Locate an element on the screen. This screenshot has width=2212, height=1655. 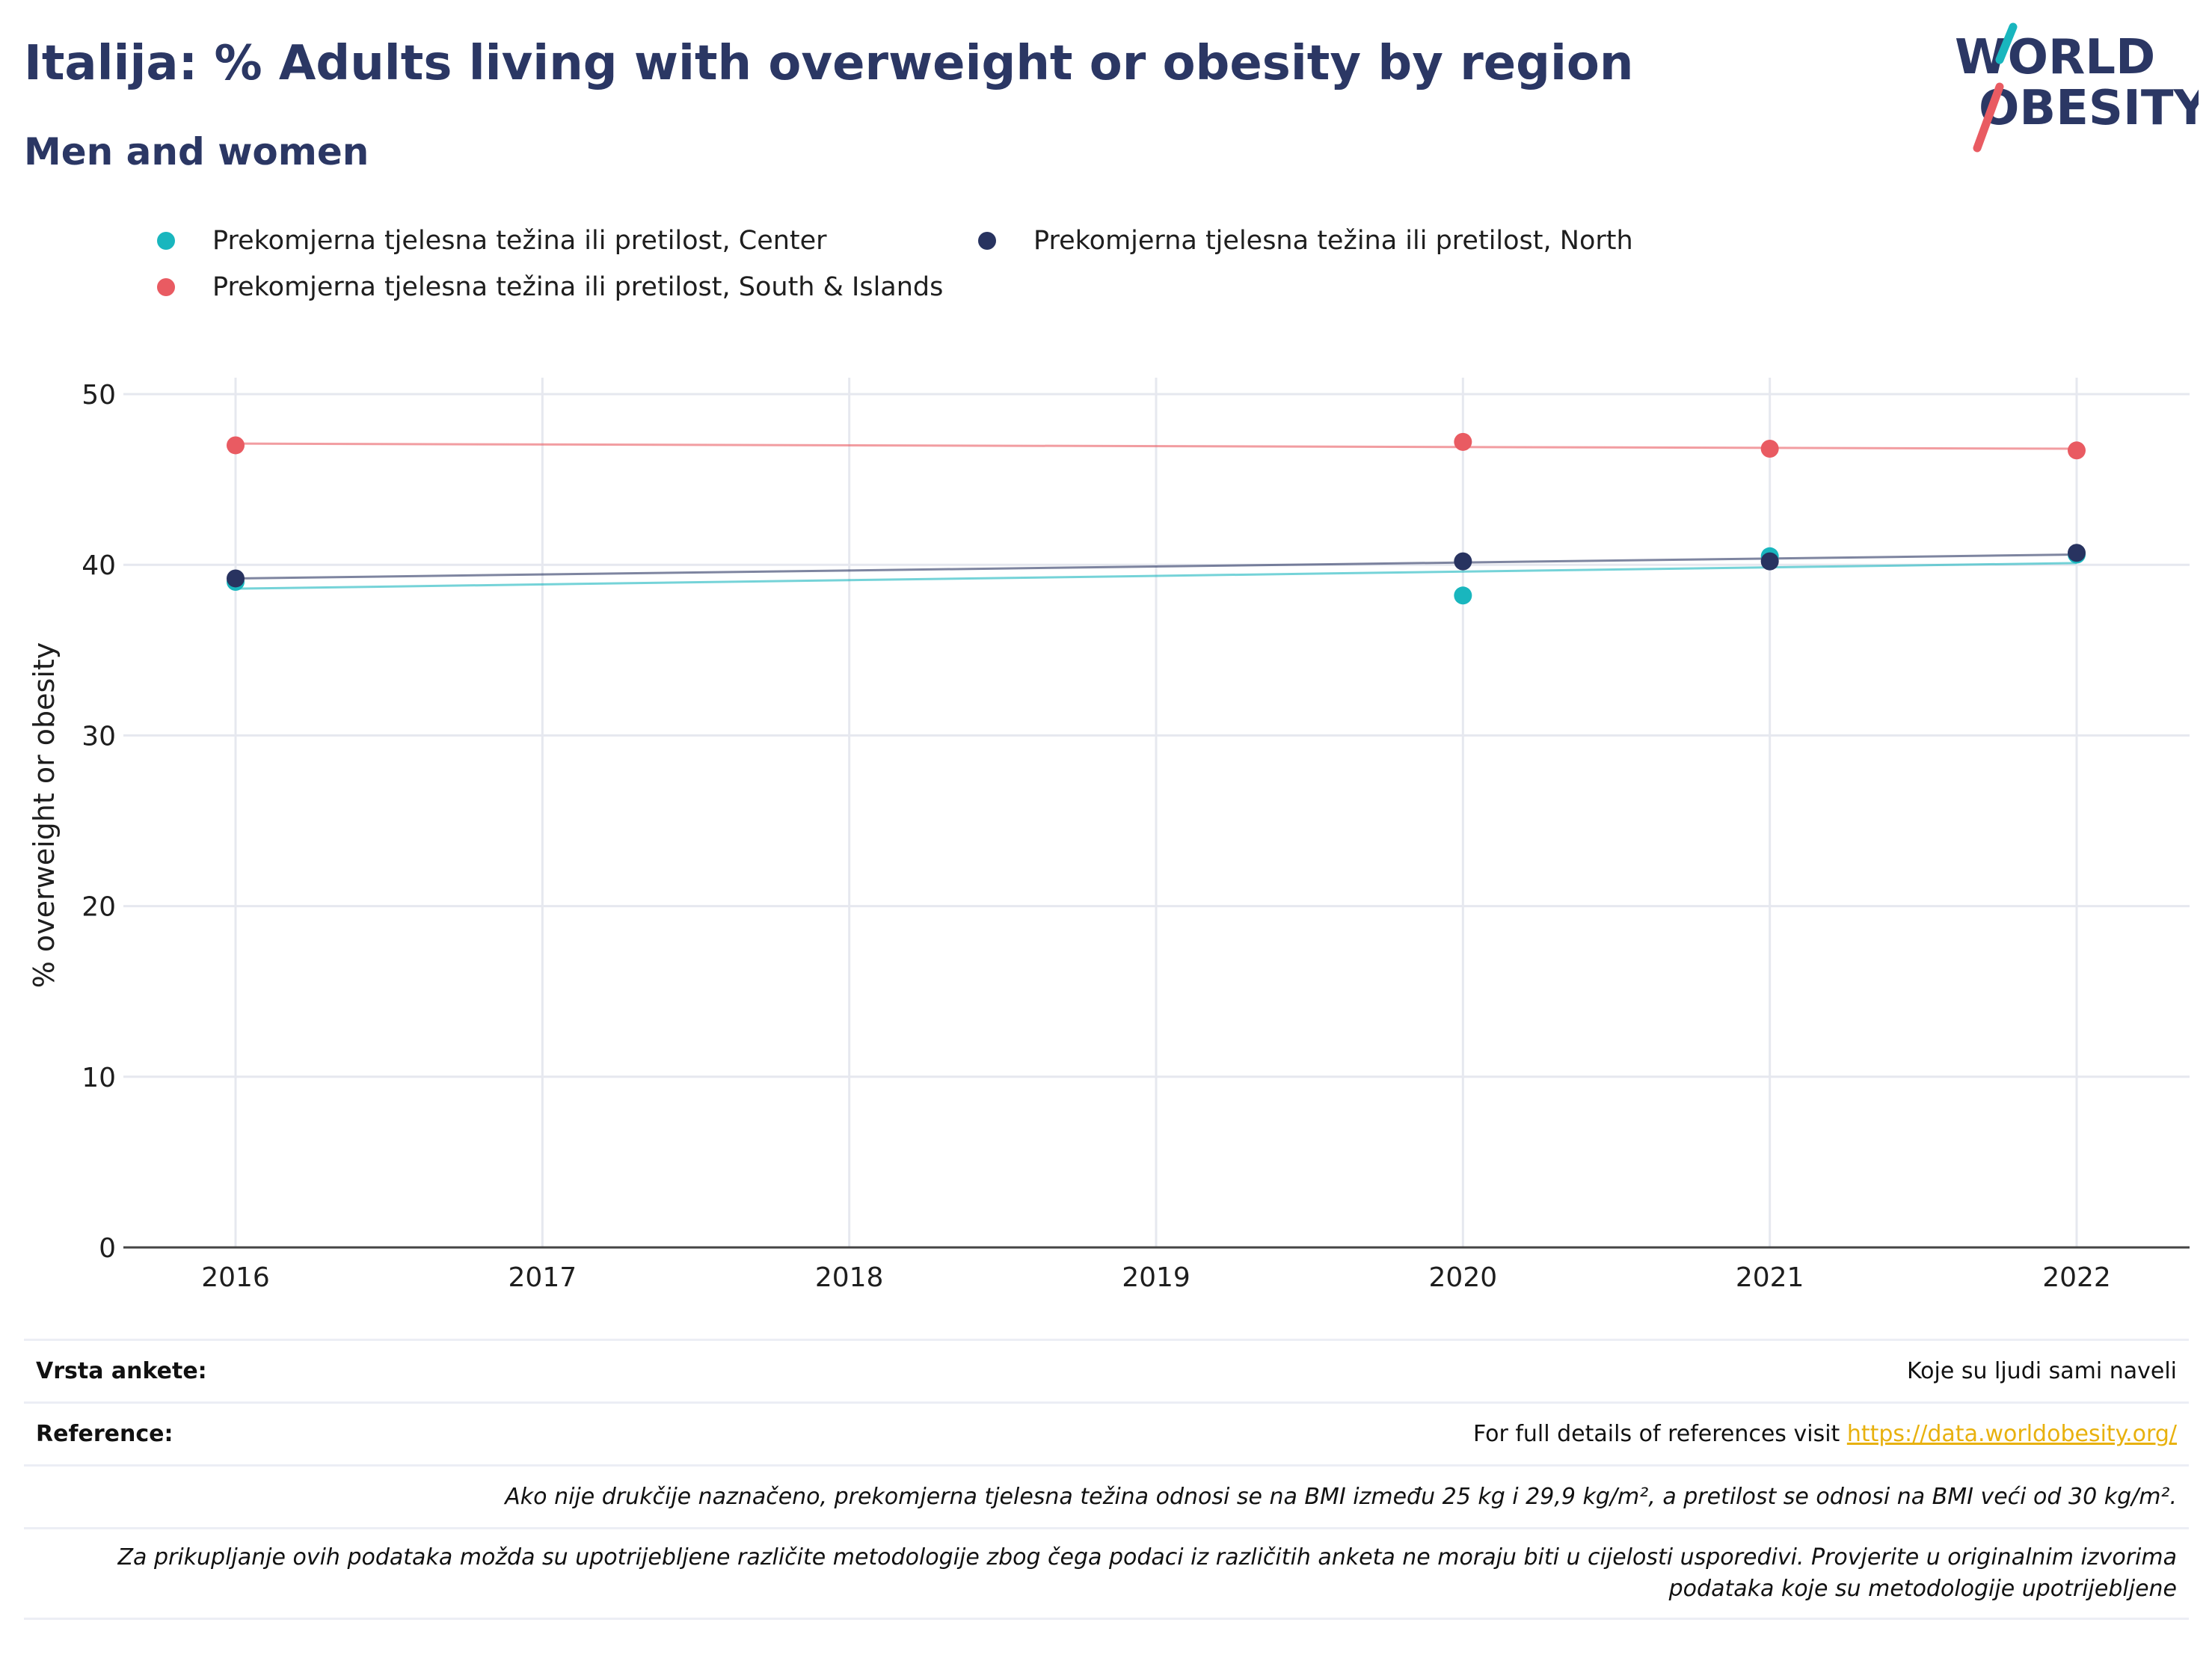
footer-survey-row: Vrsta ankete: Koje su ljudi sami naveli is located at coordinates (1106, 1370).